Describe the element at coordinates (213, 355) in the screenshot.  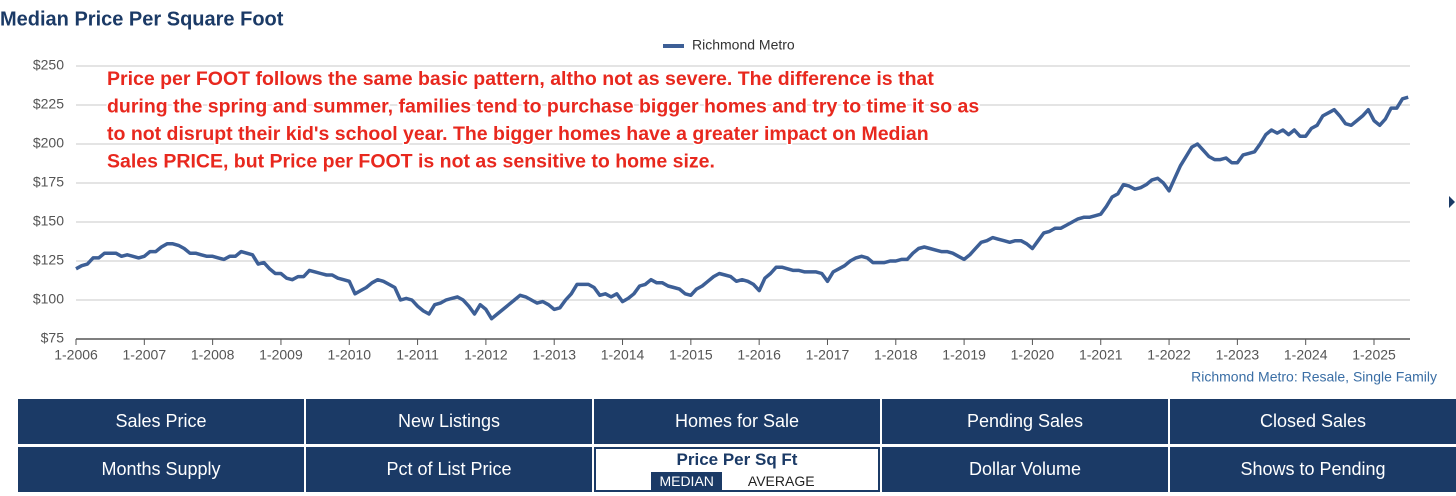
I see `x-tick-label: 1-2008` at that location.